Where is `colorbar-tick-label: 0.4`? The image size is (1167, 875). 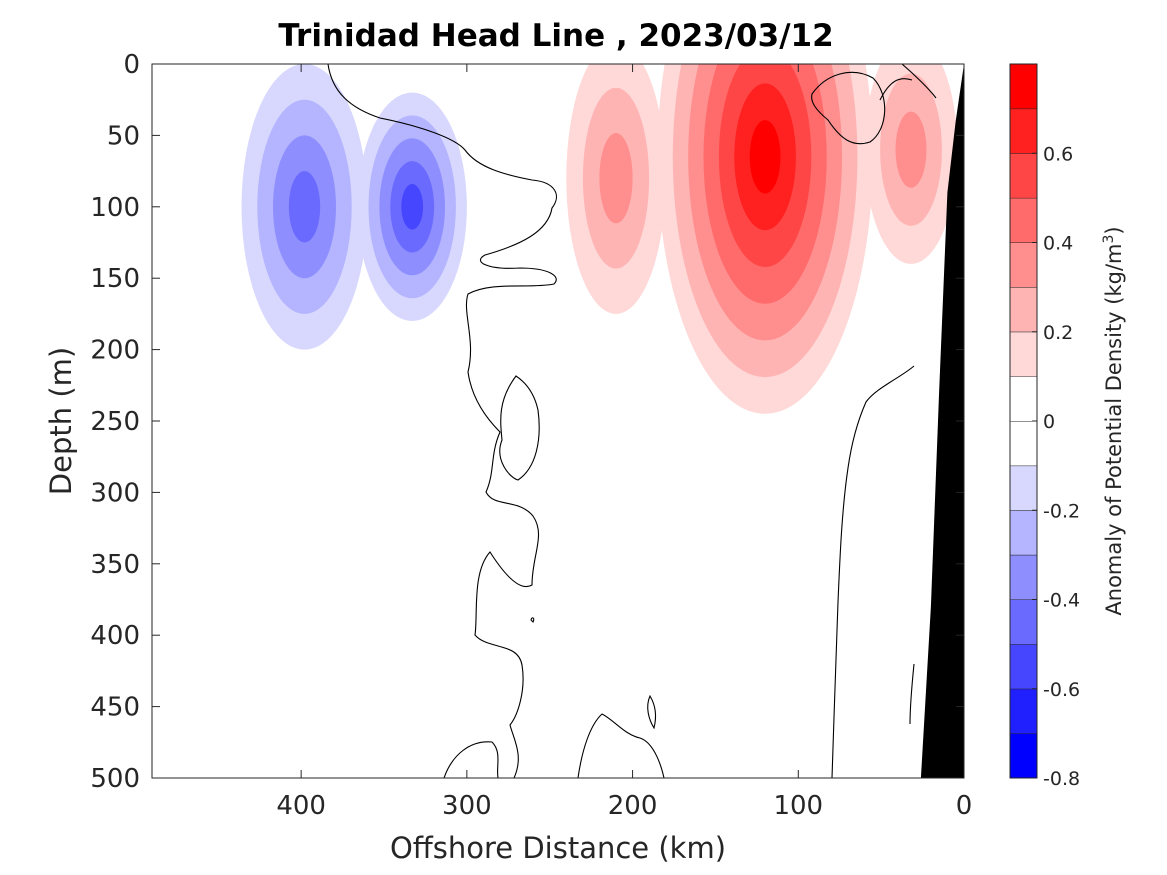
colorbar-tick-label: 0.4 is located at coordinates (1058, 244).